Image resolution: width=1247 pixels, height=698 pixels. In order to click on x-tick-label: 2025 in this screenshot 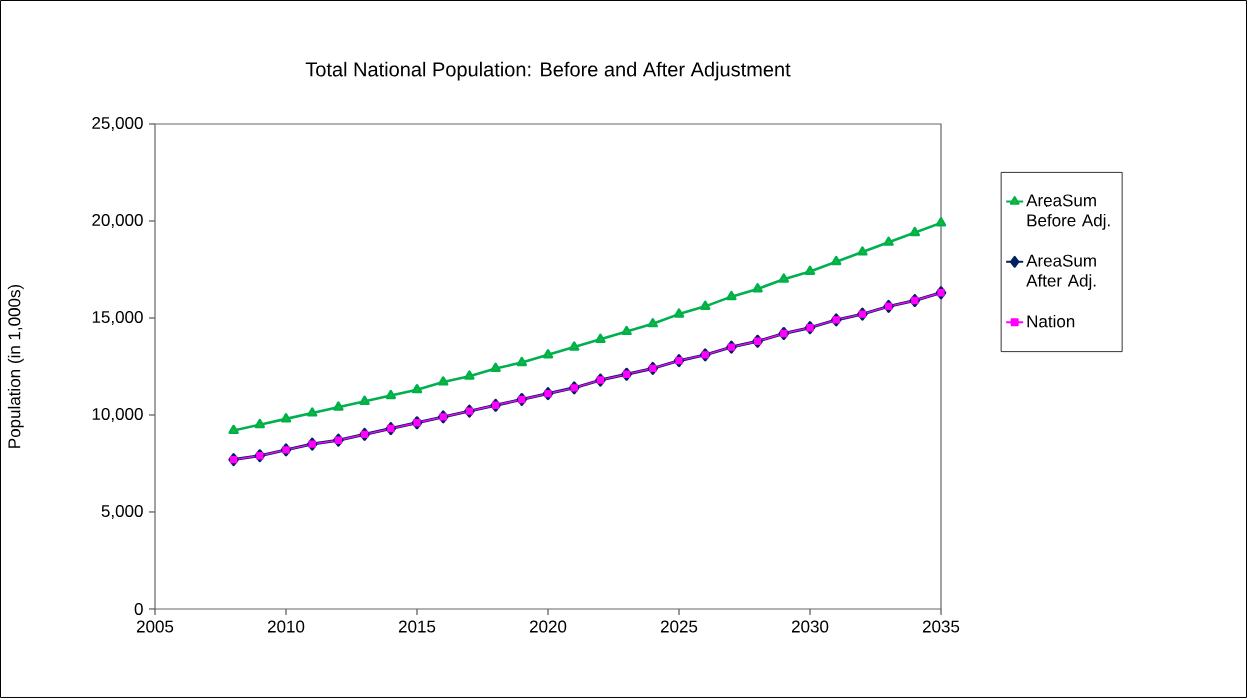, I will do `click(679, 626)`.